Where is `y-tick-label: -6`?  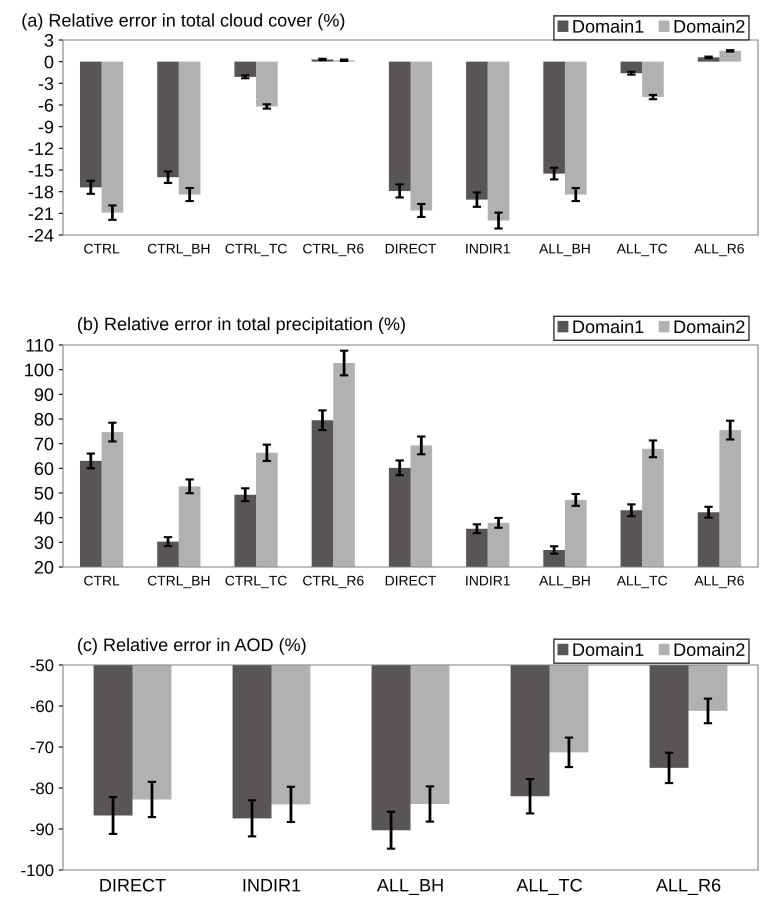 y-tick-label: -6 is located at coordinates (46, 105).